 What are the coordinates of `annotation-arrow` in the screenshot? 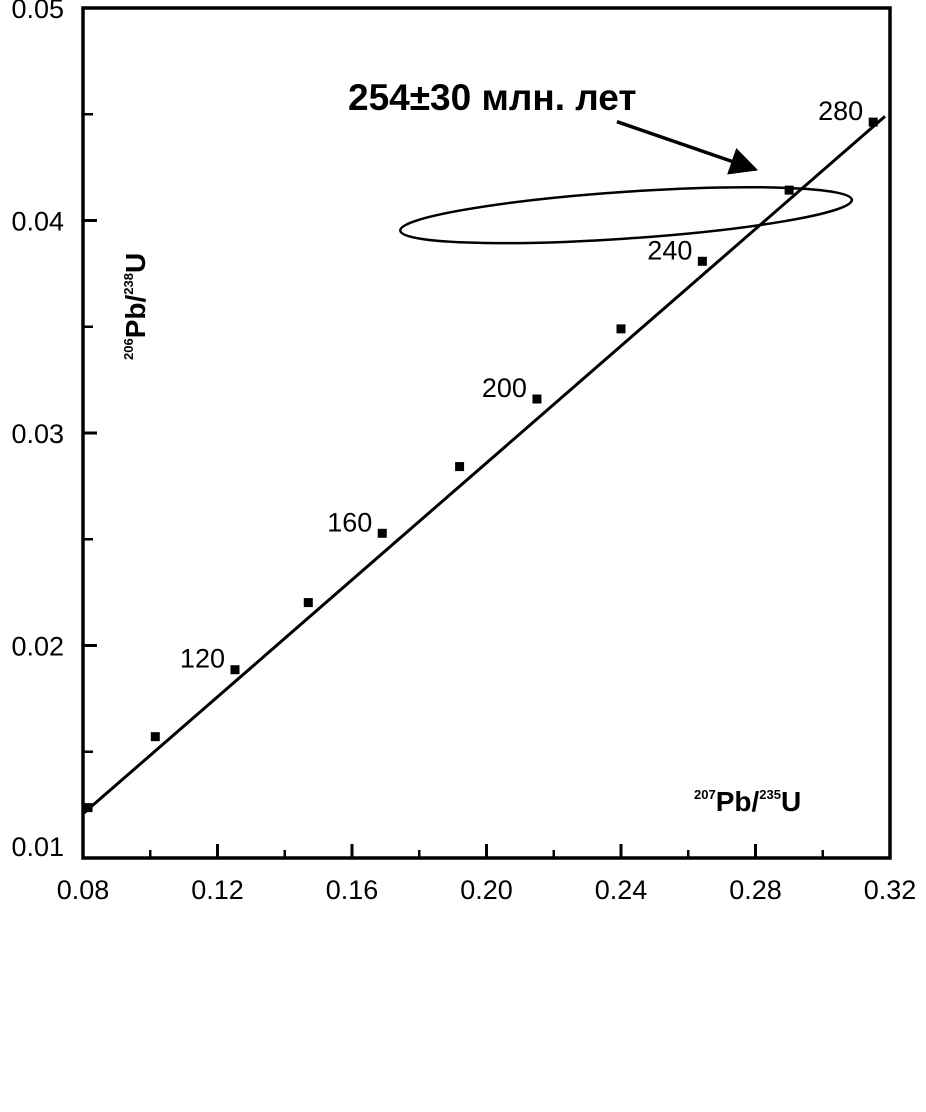 It's located at (687, 147).